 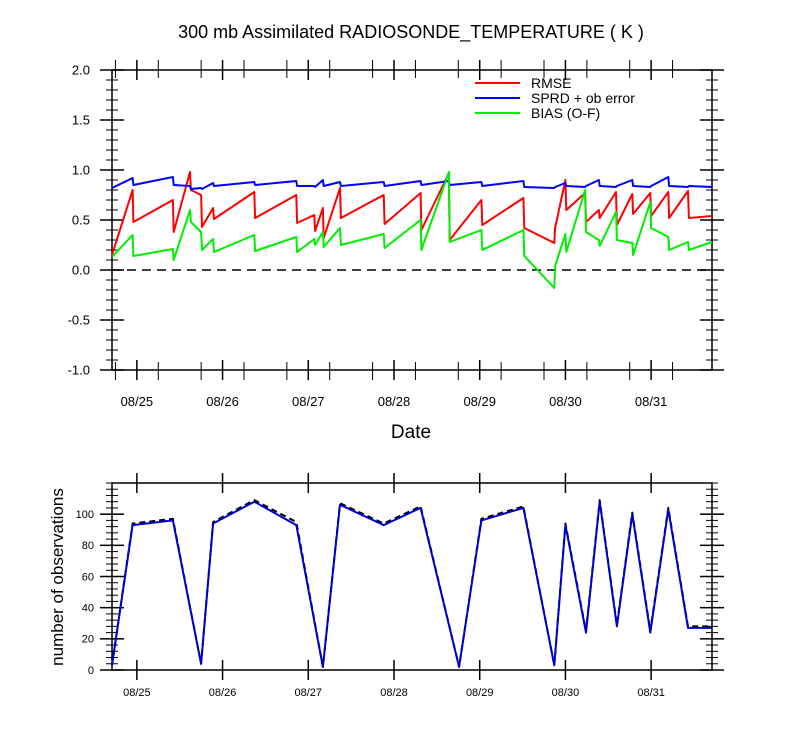 I want to click on y-tick-label: 0.0, so click(x=81, y=270).